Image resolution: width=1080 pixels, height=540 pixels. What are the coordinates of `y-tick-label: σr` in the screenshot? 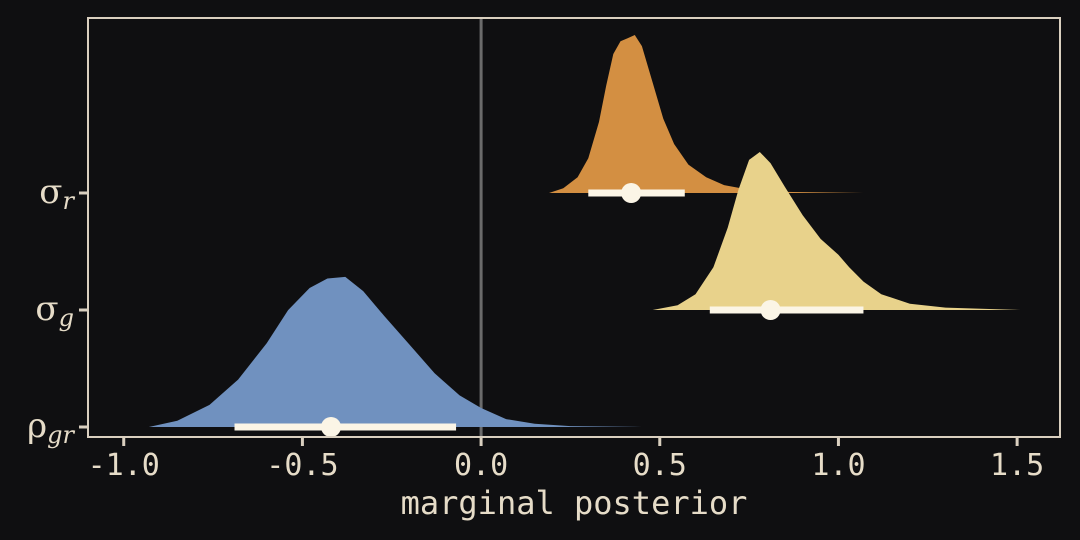 It's located at (57, 193).